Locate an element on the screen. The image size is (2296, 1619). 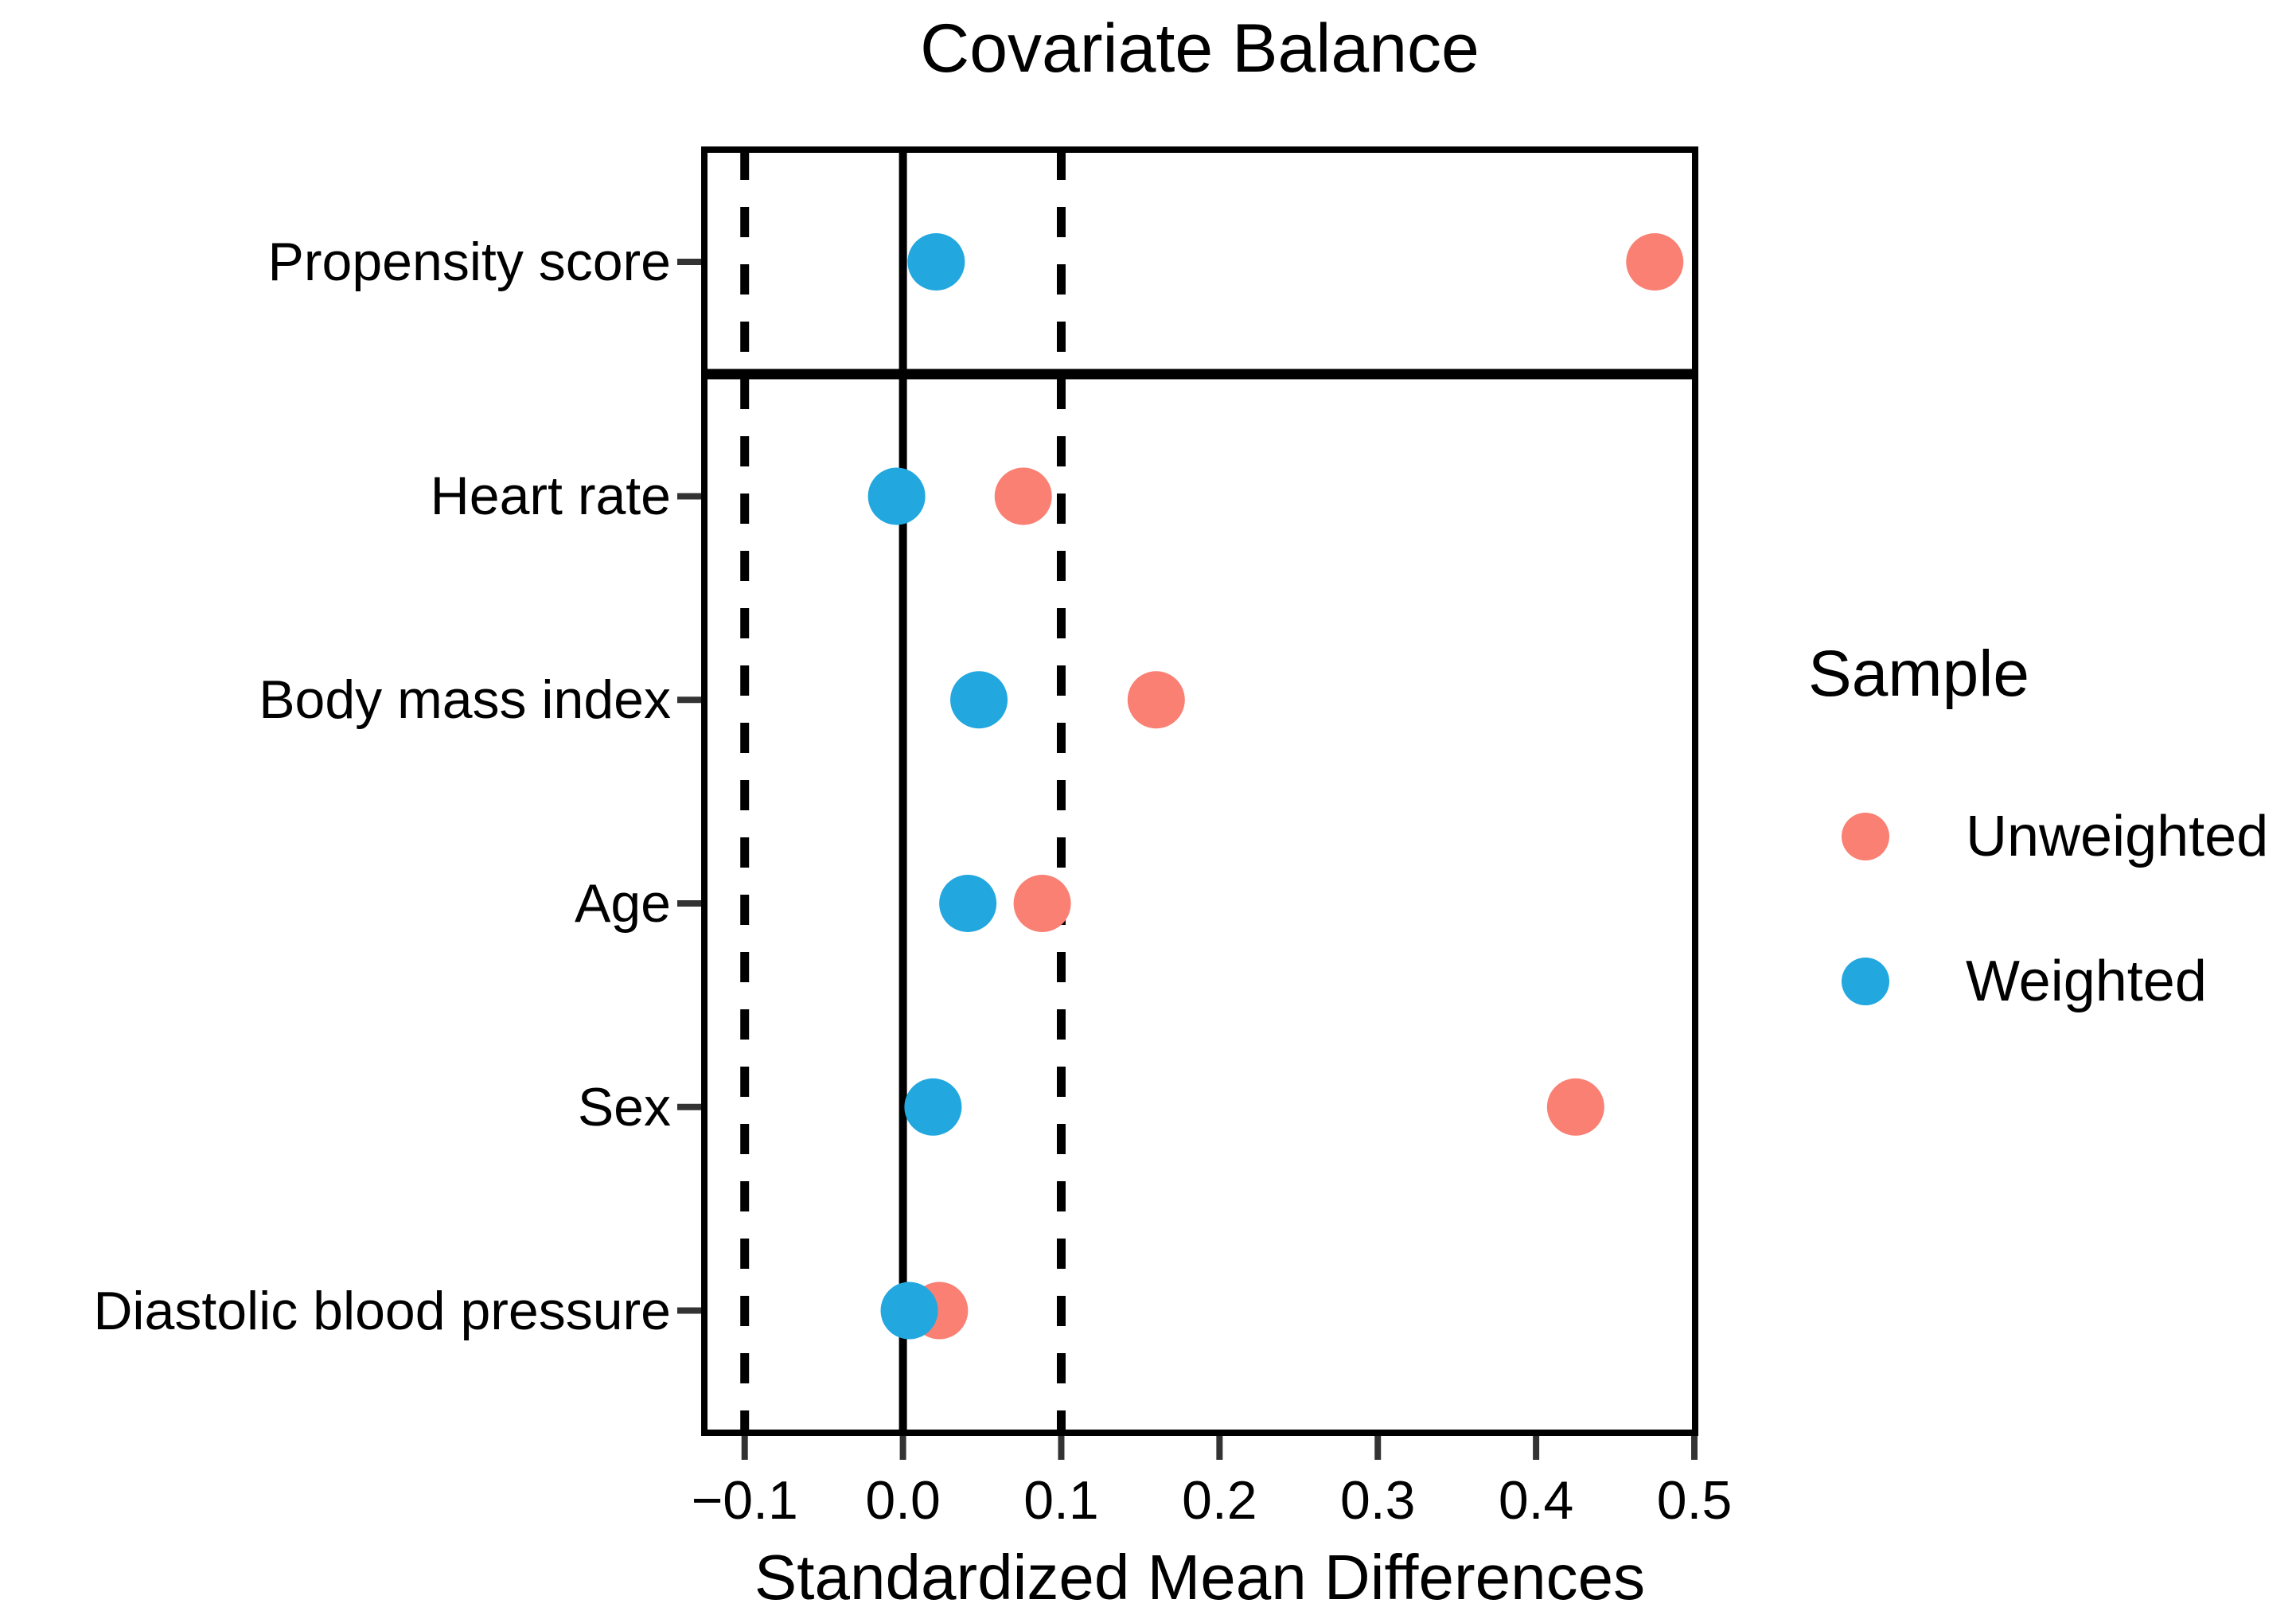
y-axis-label-age: Age is located at coordinates (623, 903).